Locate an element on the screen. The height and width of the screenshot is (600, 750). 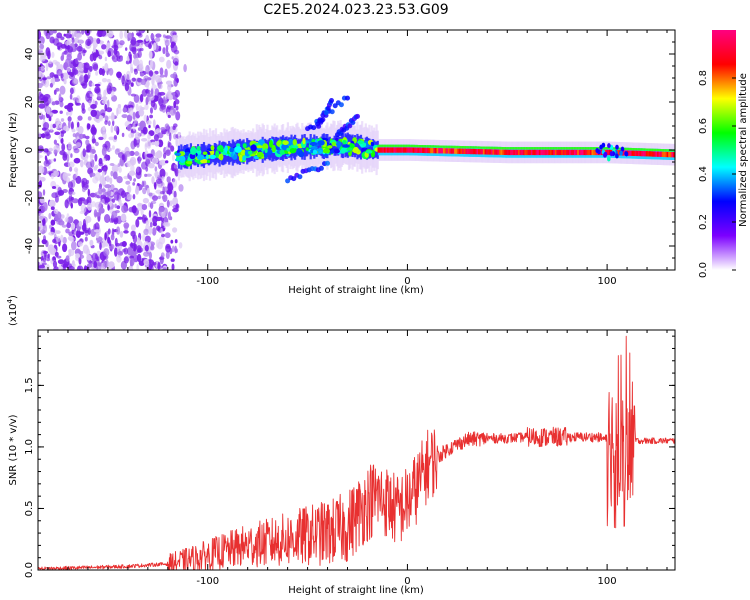
spectrogram-ytick-label: -40 is located at coordinates (29, 246).